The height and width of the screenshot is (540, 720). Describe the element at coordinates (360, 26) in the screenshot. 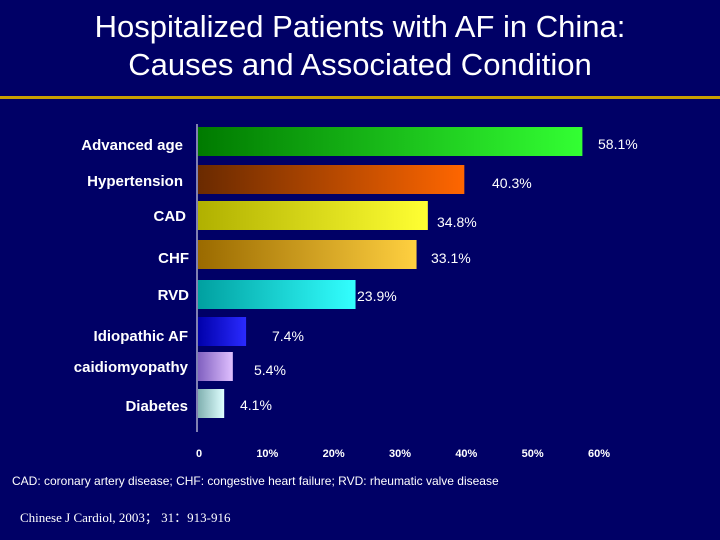

I see `title-line-1: Hospitalized Patients with AF in China:` at that location.